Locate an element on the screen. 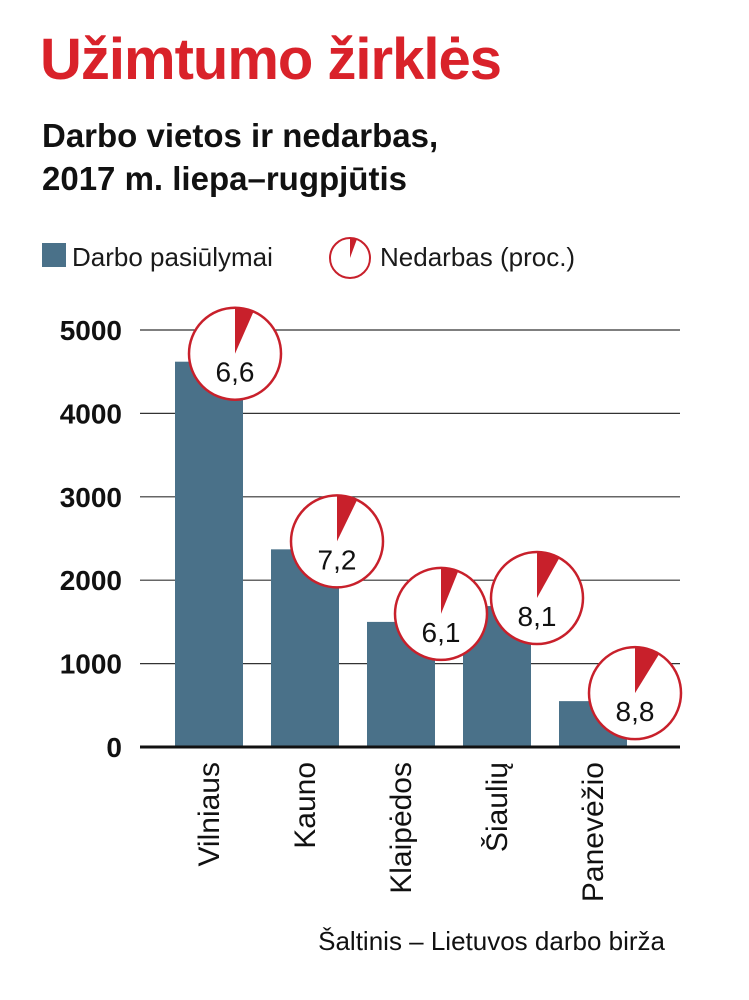  legend-bar-label: Darbo pasiūlymai is located at coordinates (172, 257).